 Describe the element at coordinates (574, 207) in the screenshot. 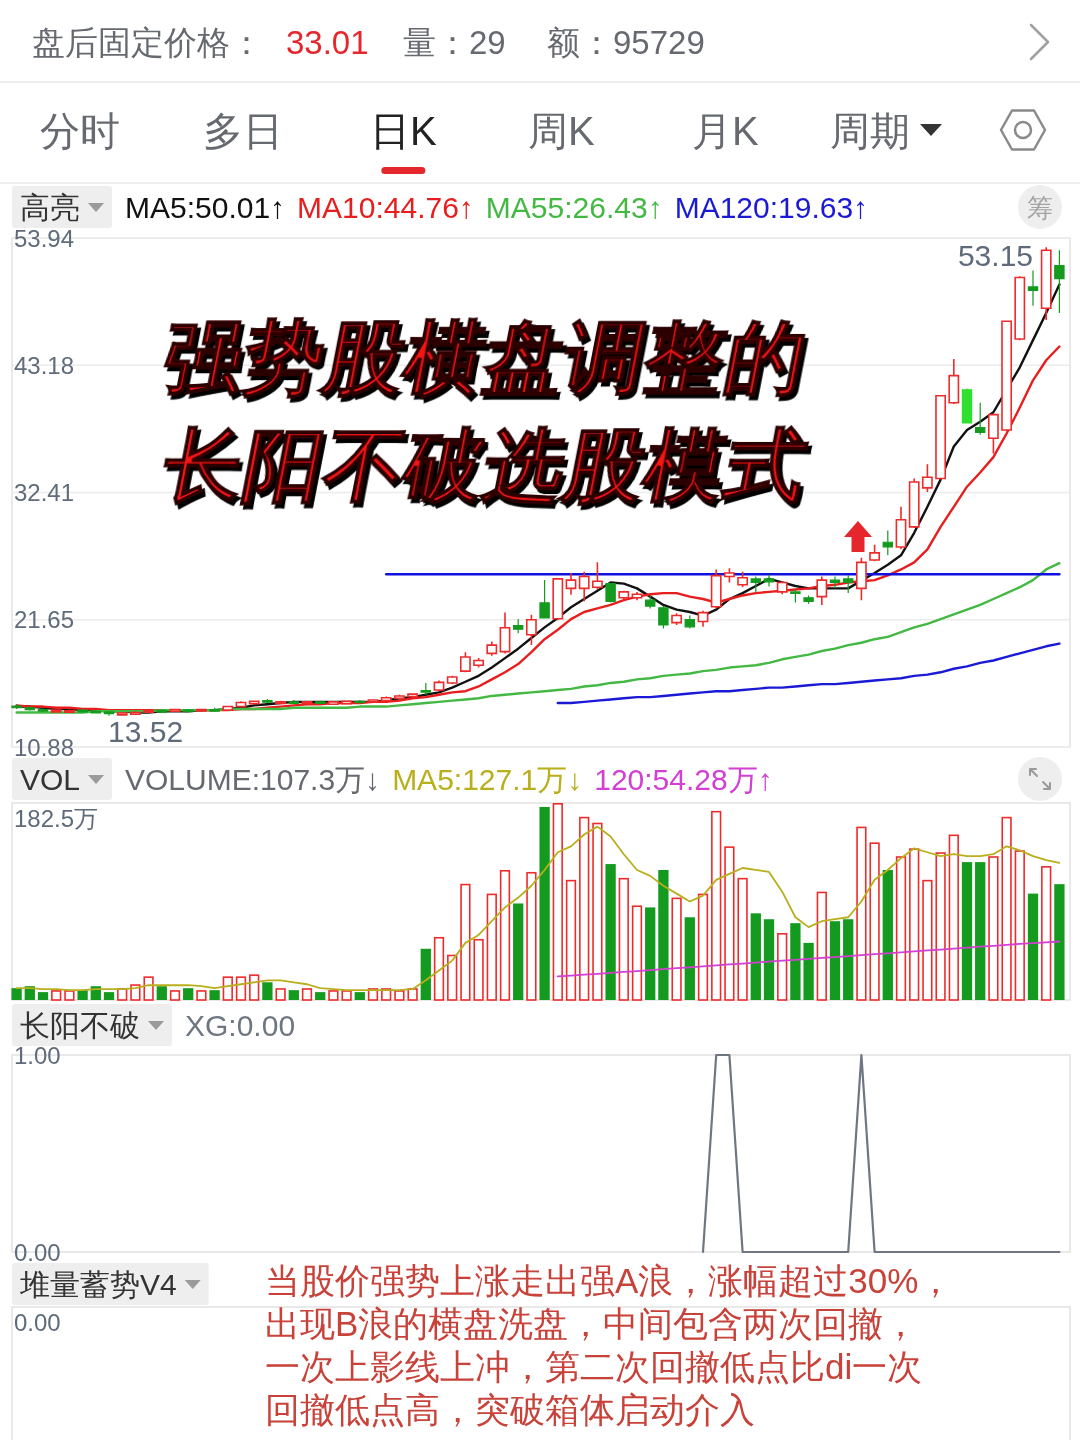

I see `text: MA55:26.43↑` at that location.